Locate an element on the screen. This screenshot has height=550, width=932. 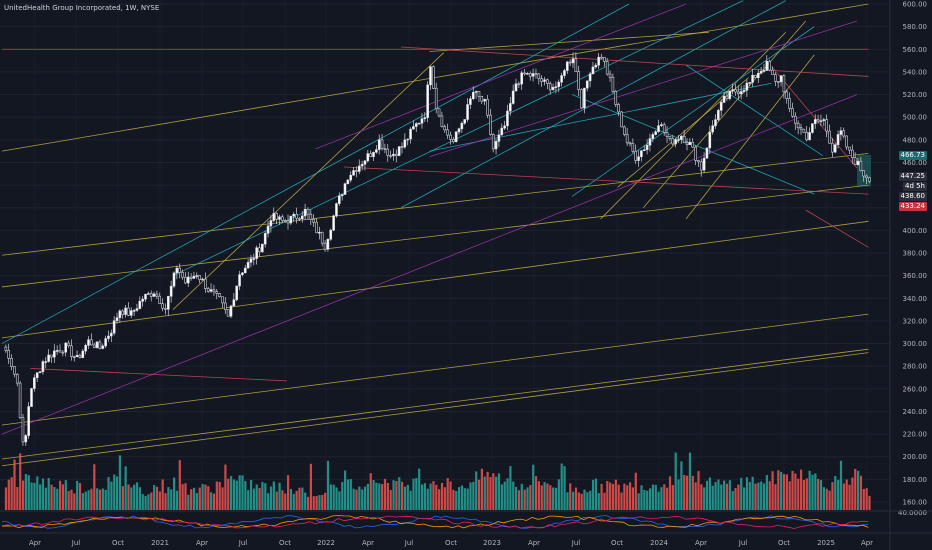
trendline-magenta is located at coordinates (501, 76).